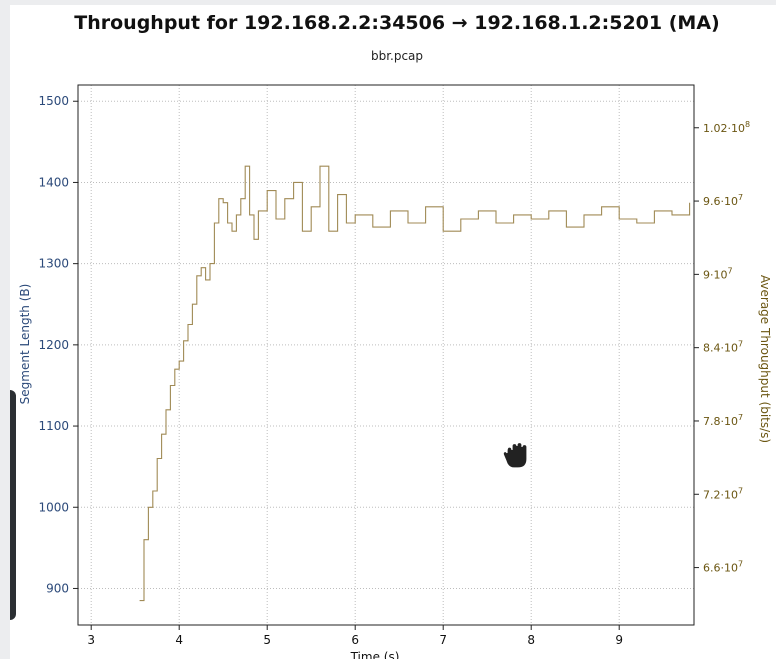  Describe the element at coordinates (726, 127) in the screenshot. I see `y-right-tick-label: 1.02·10⁸` at that location.